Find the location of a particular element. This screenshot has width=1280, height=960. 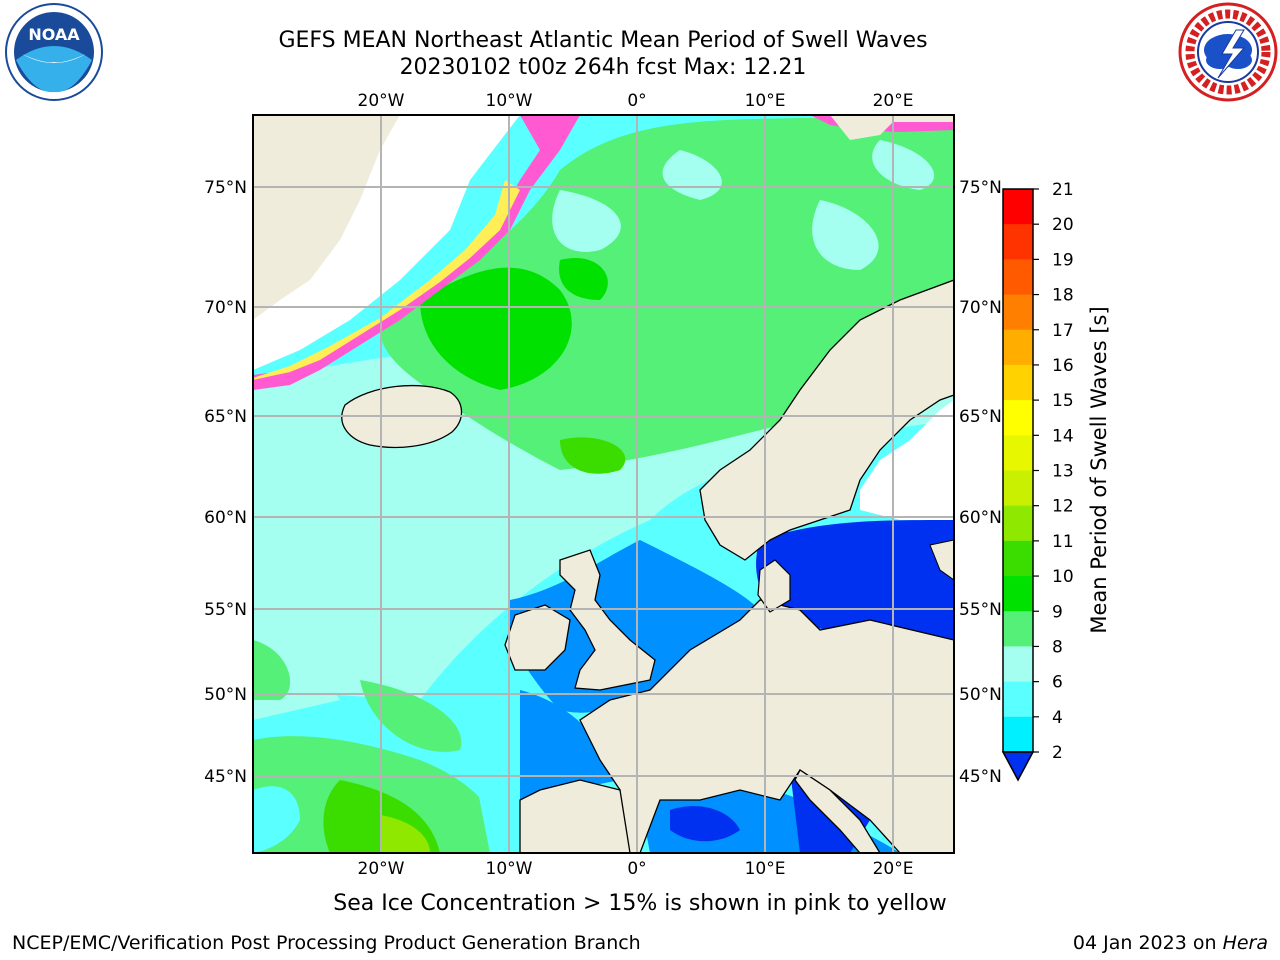

scandinavia is located at coordinates (826, 420).